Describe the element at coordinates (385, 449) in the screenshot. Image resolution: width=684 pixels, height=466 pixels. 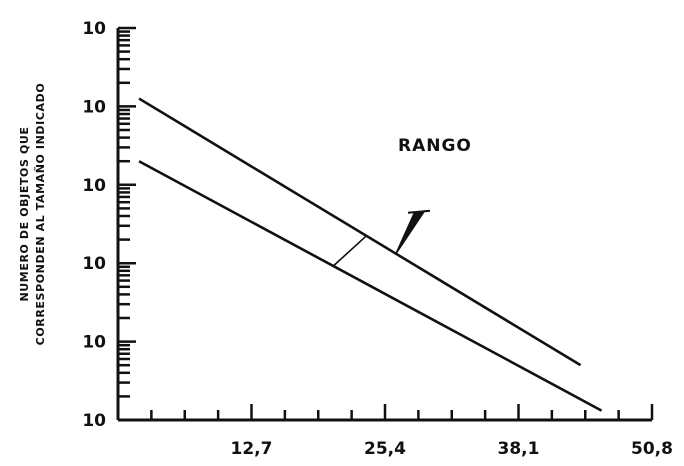
I see `x-tick-label: 25,4` at that location.